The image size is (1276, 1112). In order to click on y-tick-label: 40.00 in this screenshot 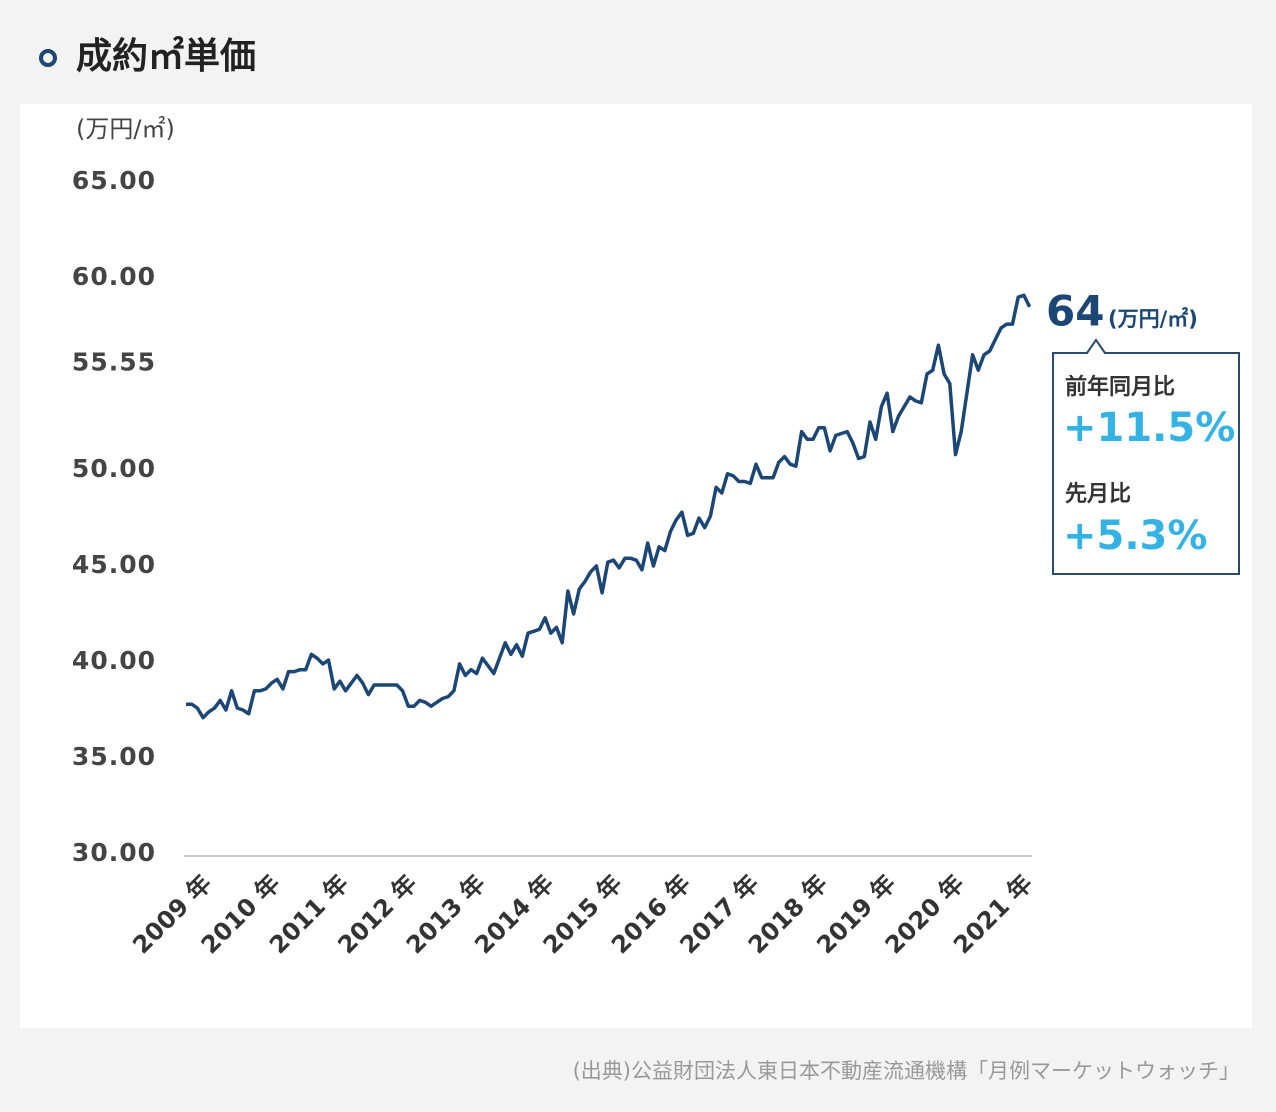, I will do `click(114, 660)`.